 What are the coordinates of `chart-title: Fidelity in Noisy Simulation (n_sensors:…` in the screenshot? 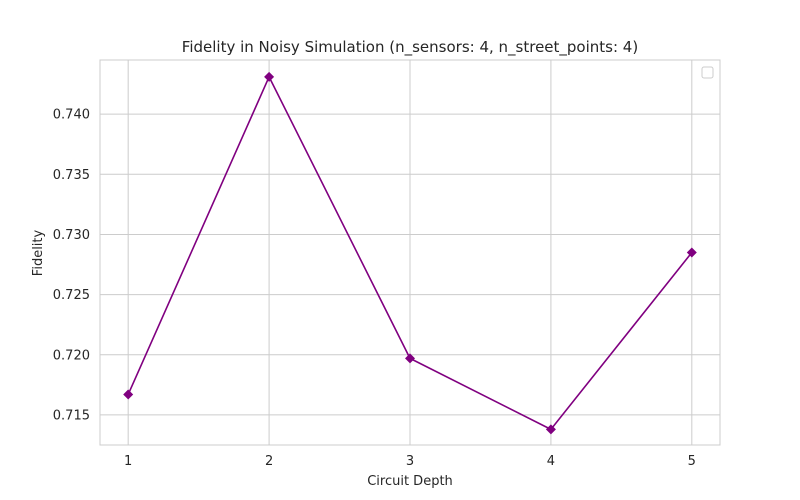 It's located at (410, 47).